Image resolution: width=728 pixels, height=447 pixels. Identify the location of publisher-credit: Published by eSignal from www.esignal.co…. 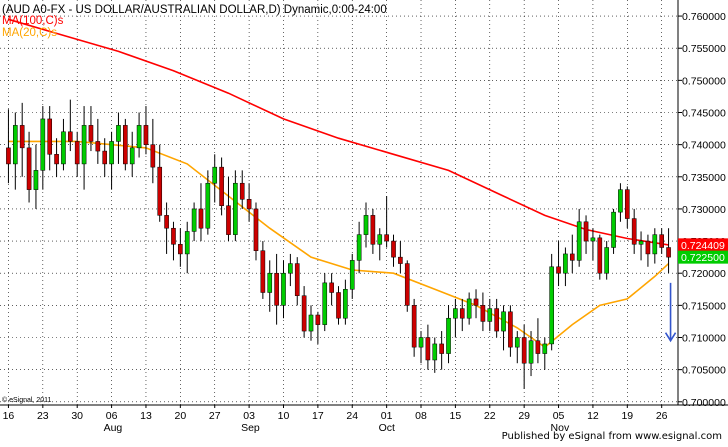
(611, 436).